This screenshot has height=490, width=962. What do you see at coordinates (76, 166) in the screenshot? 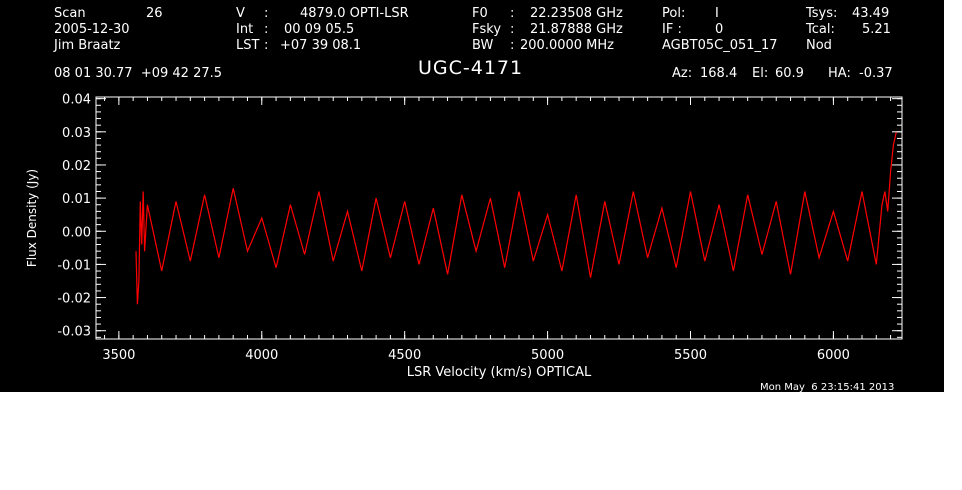
I see `y-tick-label: 0.02` at bounding box center [76, 166].